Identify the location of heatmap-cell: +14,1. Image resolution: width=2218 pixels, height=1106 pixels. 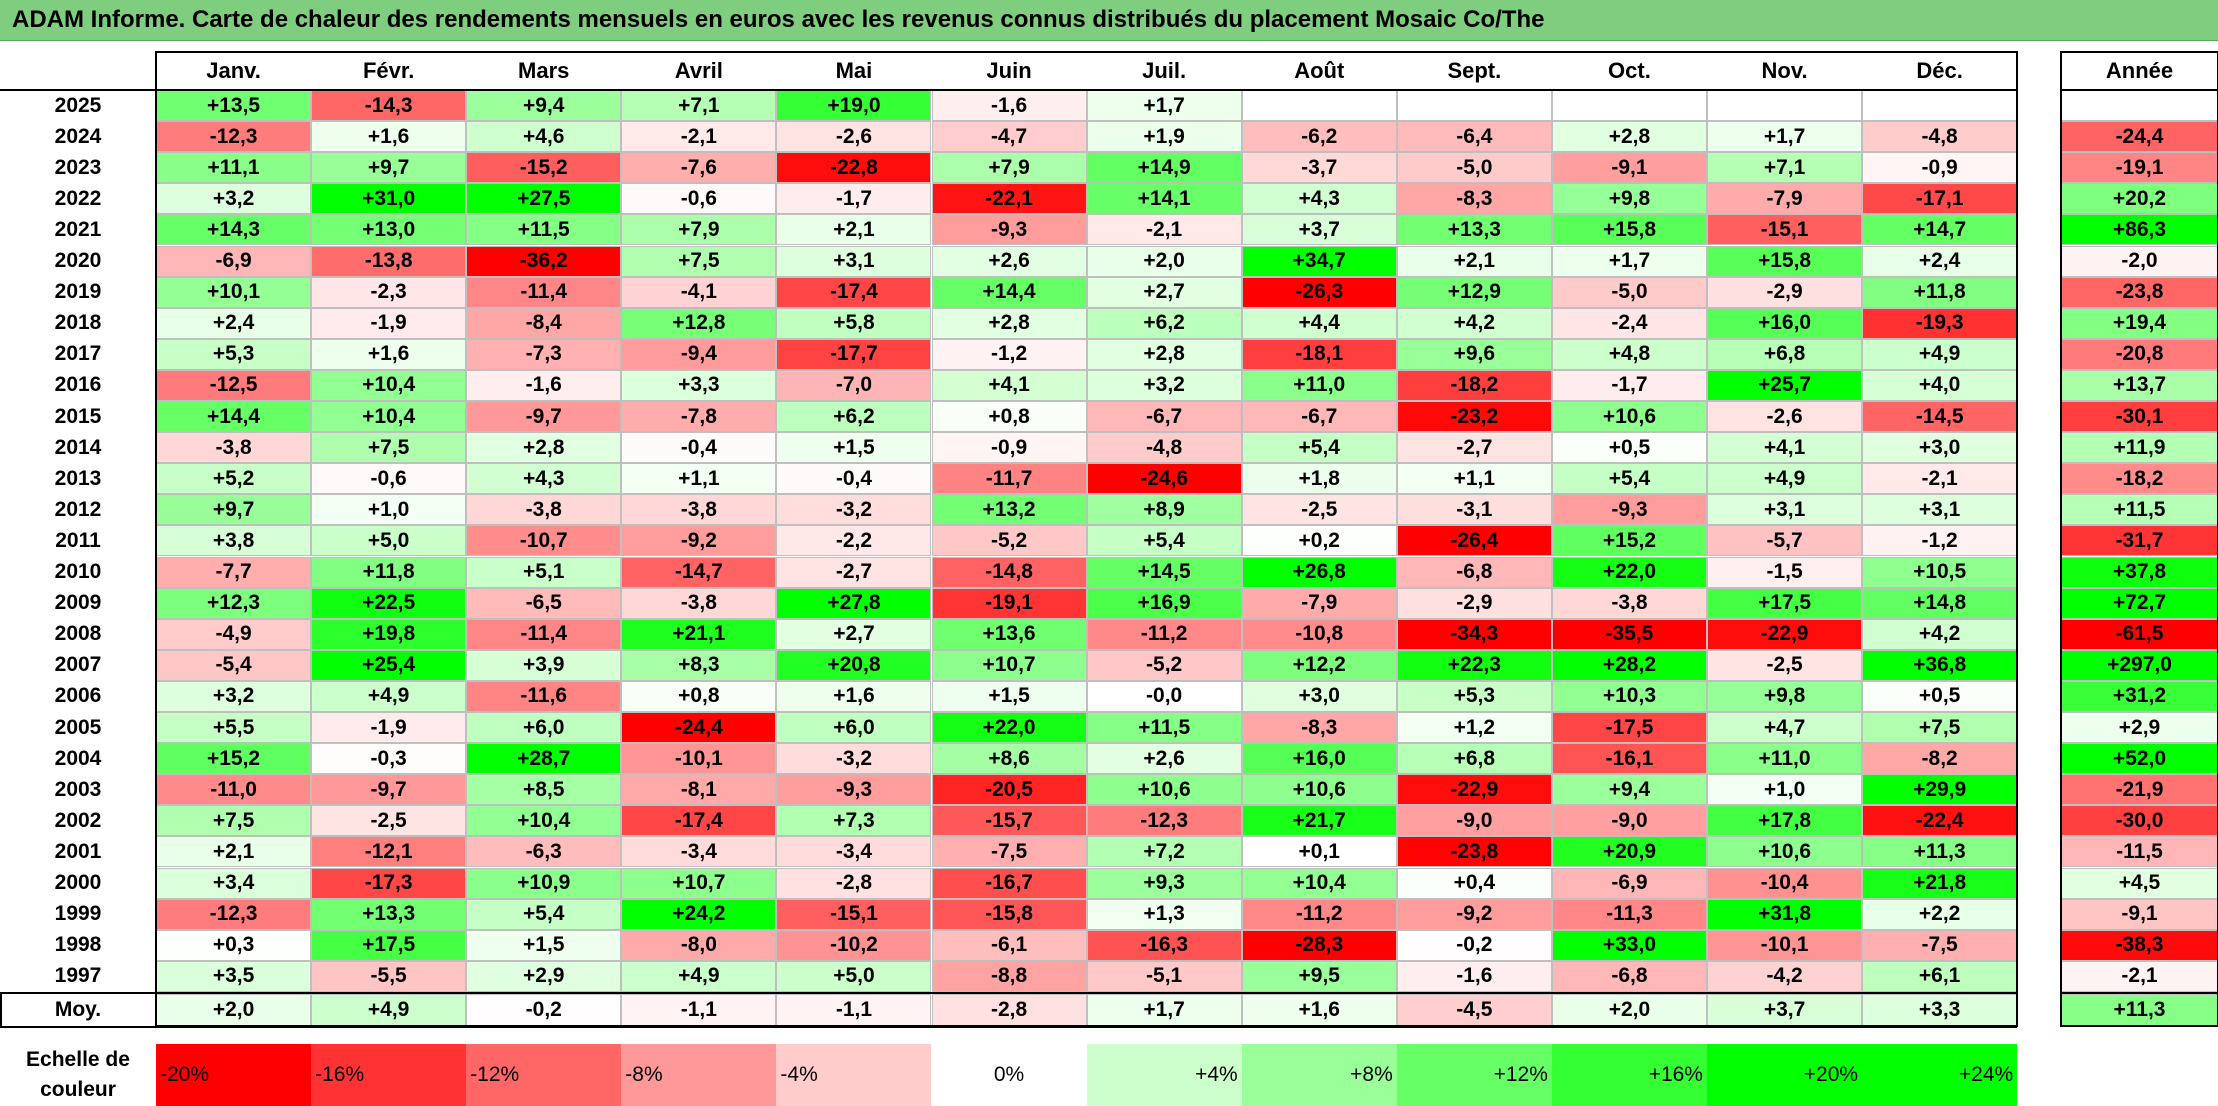
(1164, 199).